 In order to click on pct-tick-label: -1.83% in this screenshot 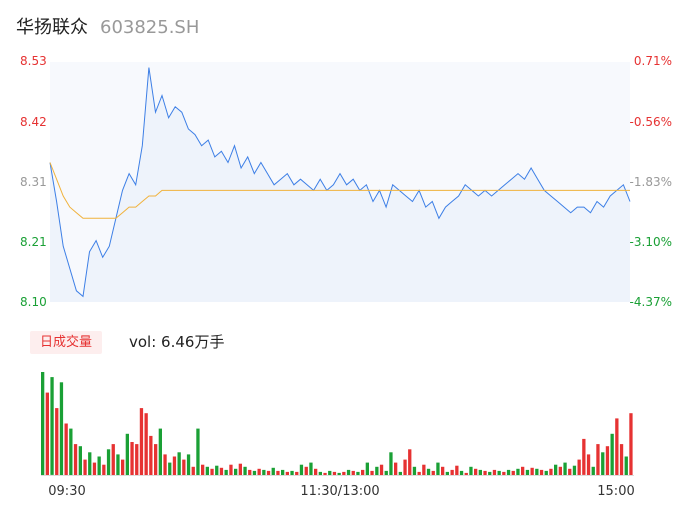, I will do `click(651, 182)`.